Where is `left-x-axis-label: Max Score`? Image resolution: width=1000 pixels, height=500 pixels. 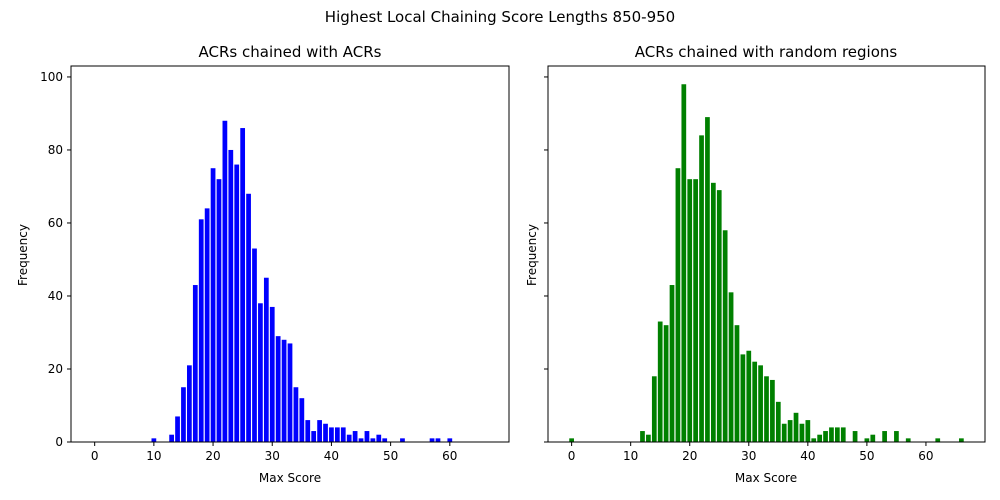
left-x-axis-label: Max Score is located at coordinates (290, 478).